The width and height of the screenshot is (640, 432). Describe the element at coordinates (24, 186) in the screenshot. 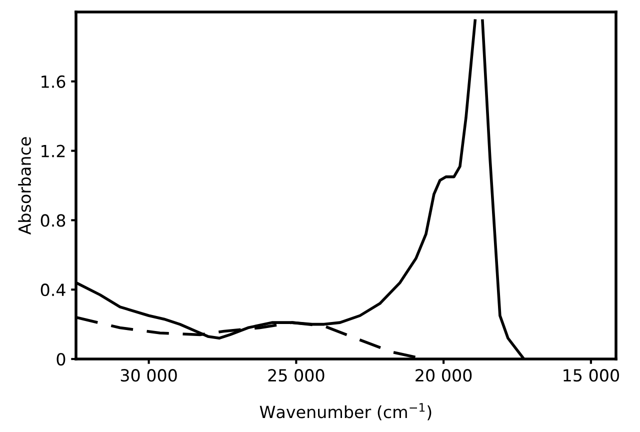

I see `y-axis-title: Absorbance` at that location.